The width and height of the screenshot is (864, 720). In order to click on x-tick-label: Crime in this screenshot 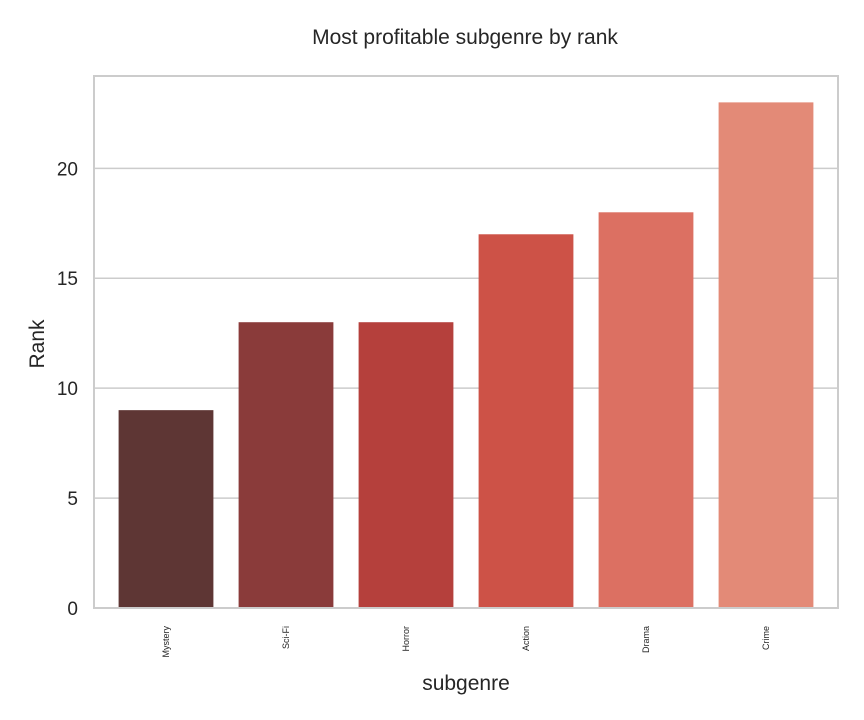, I will do `click(766, 638)`.